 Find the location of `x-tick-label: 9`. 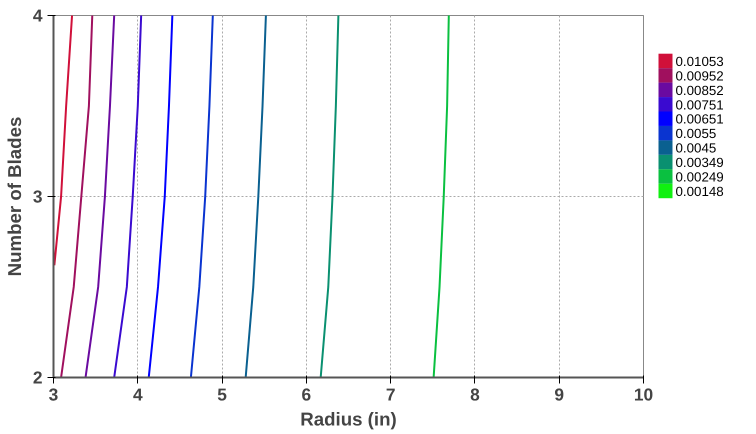

x-tick-label: 9 is located at coordinates (559, 394).